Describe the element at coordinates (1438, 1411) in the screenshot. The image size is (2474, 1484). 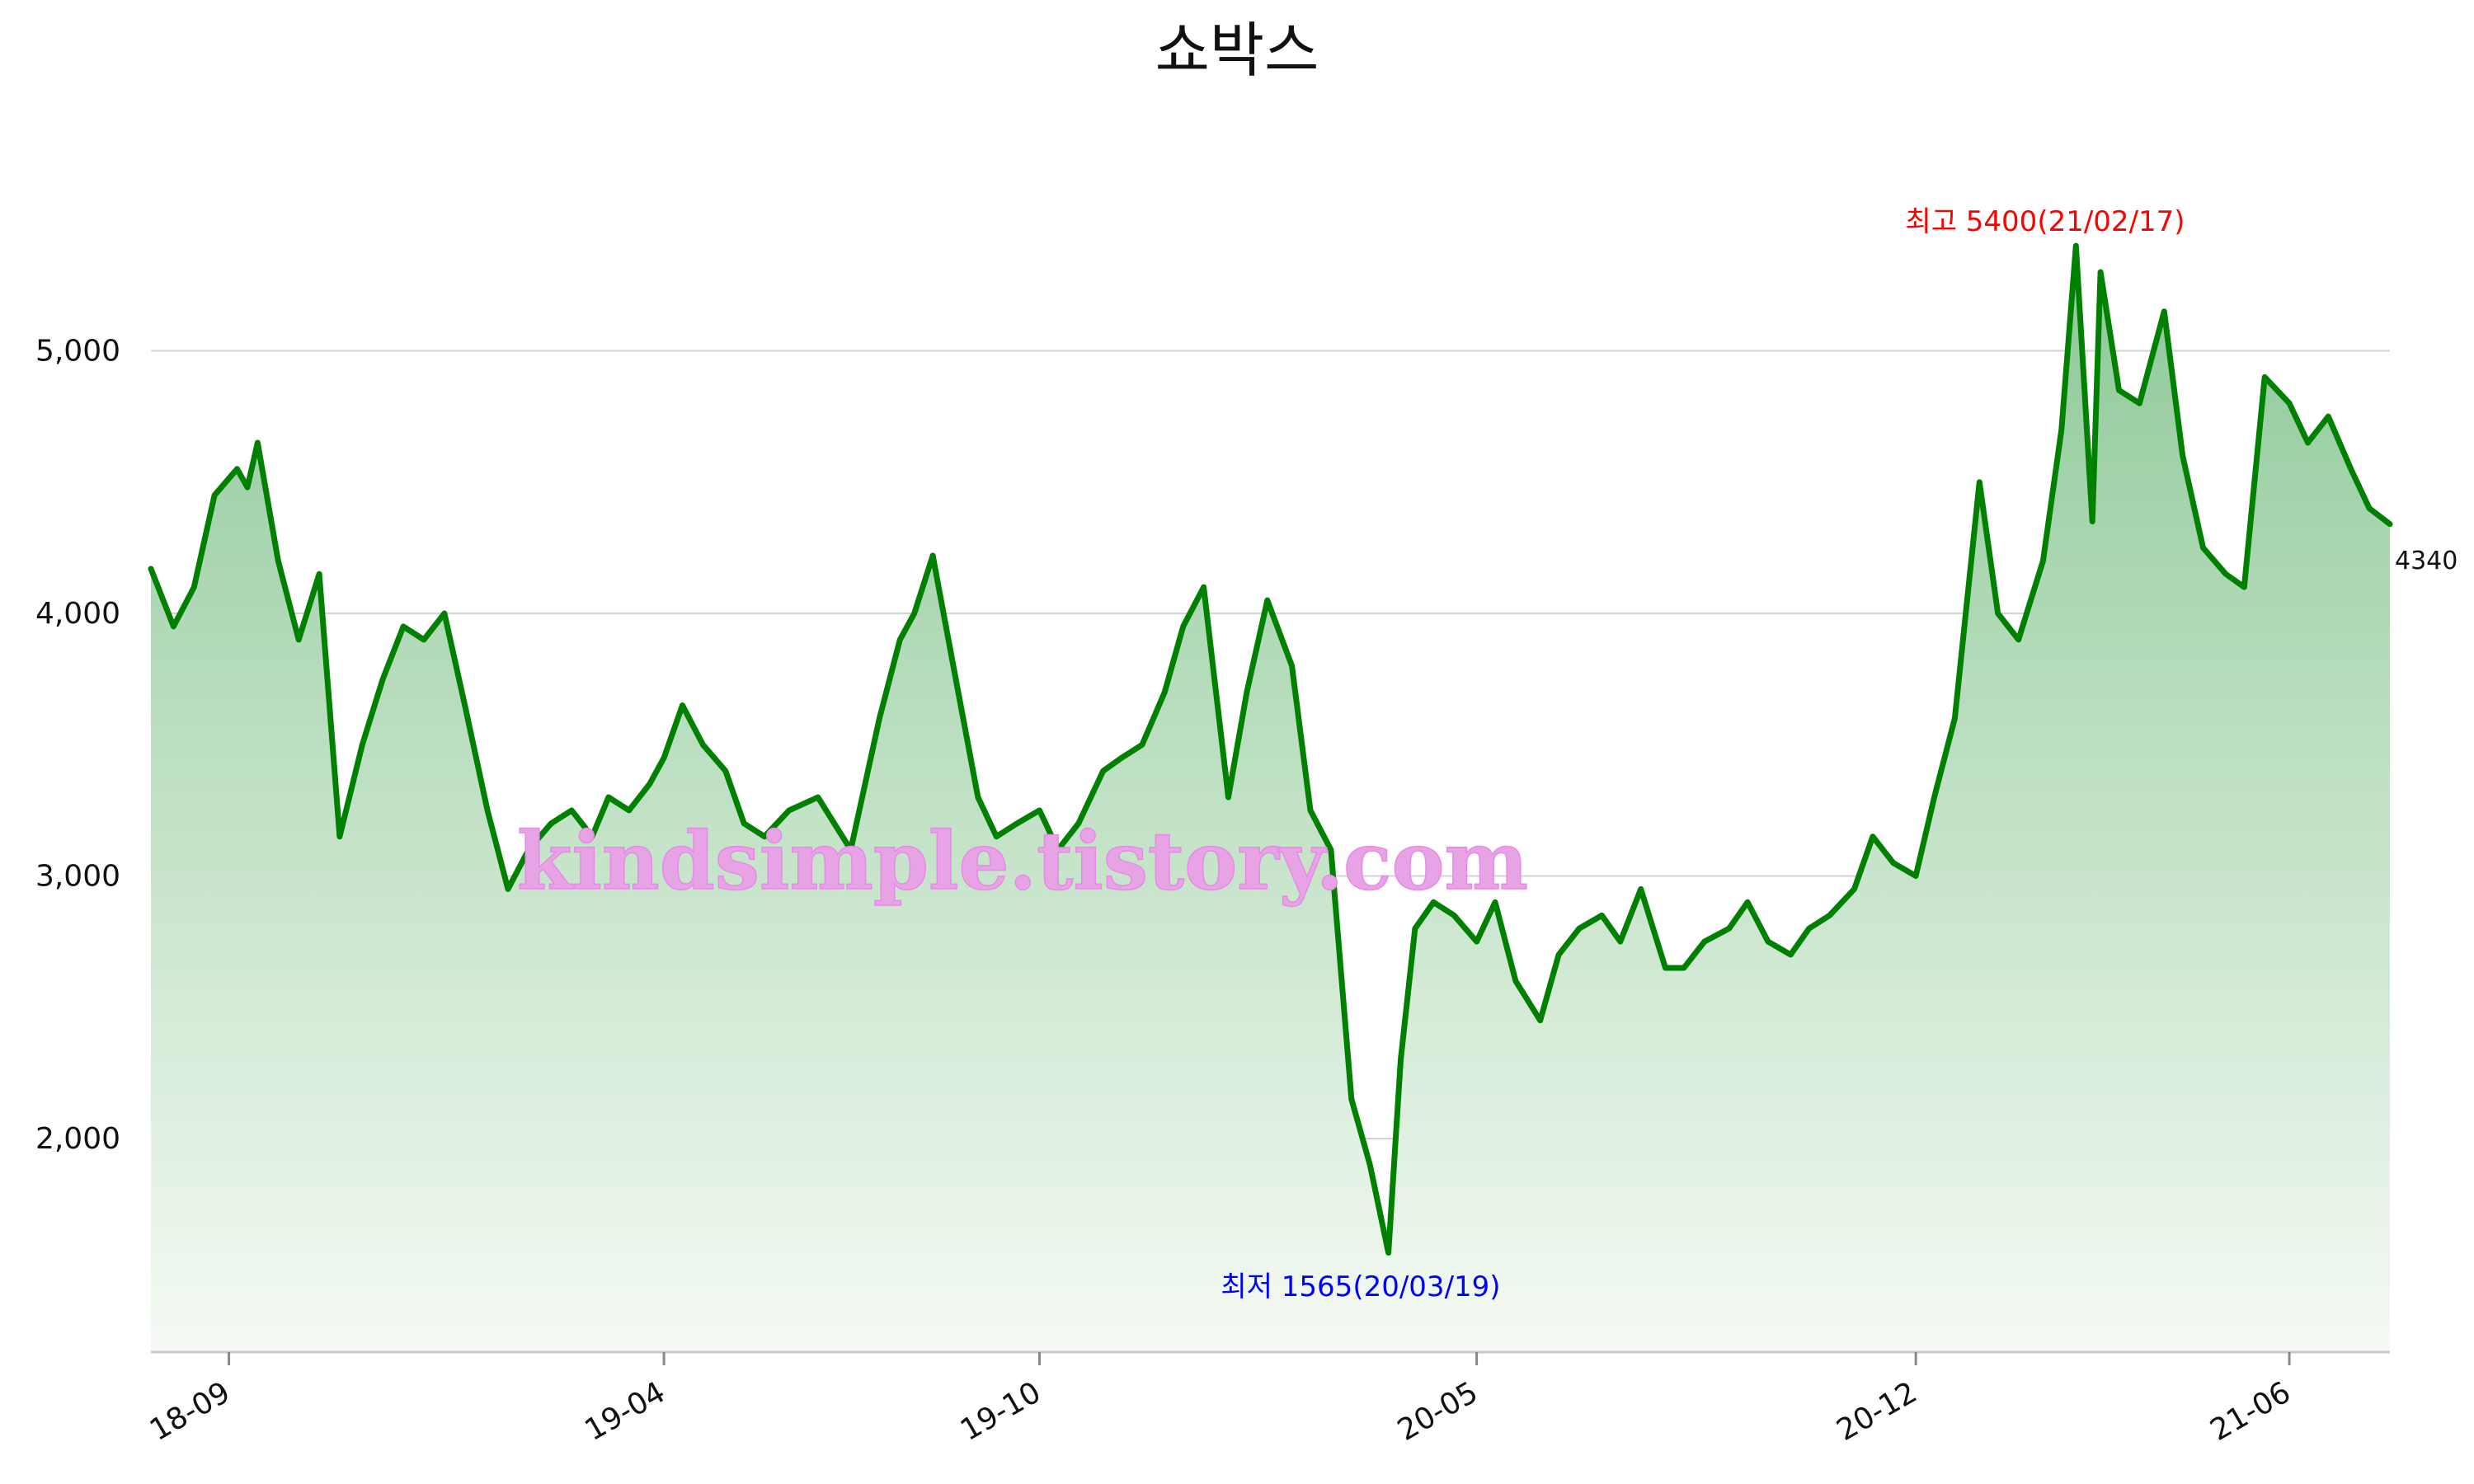
I see `x-tick-label: 20-05` at that location.